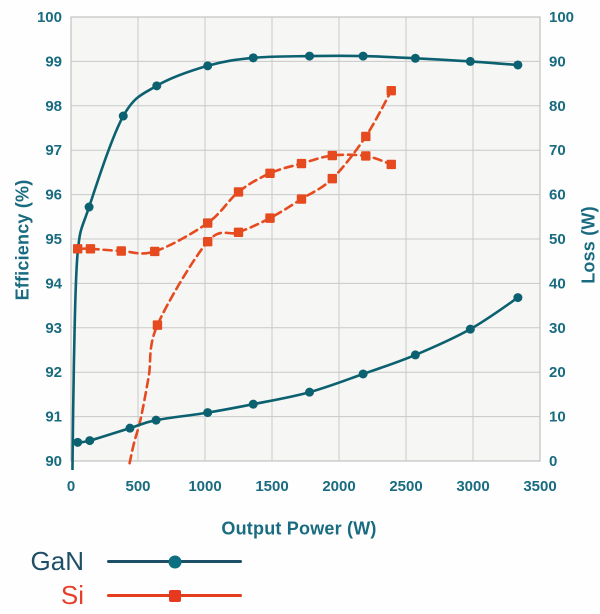  I want to click on y-tick-label-right: 70, so click(557, 150).